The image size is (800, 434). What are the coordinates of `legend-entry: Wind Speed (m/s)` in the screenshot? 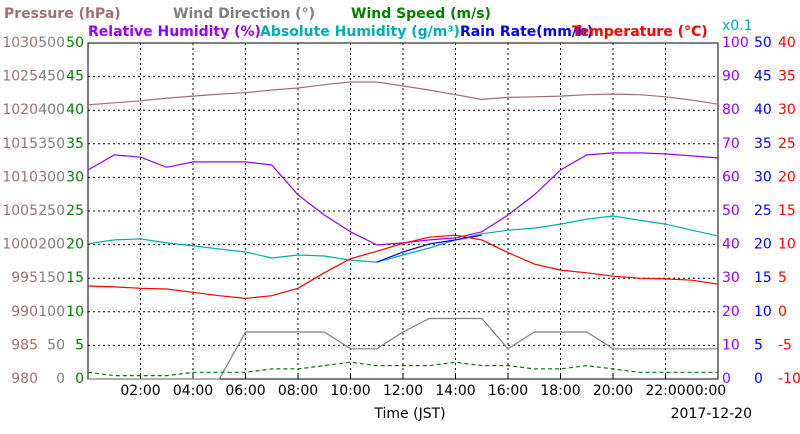 It's located at (421, 14).